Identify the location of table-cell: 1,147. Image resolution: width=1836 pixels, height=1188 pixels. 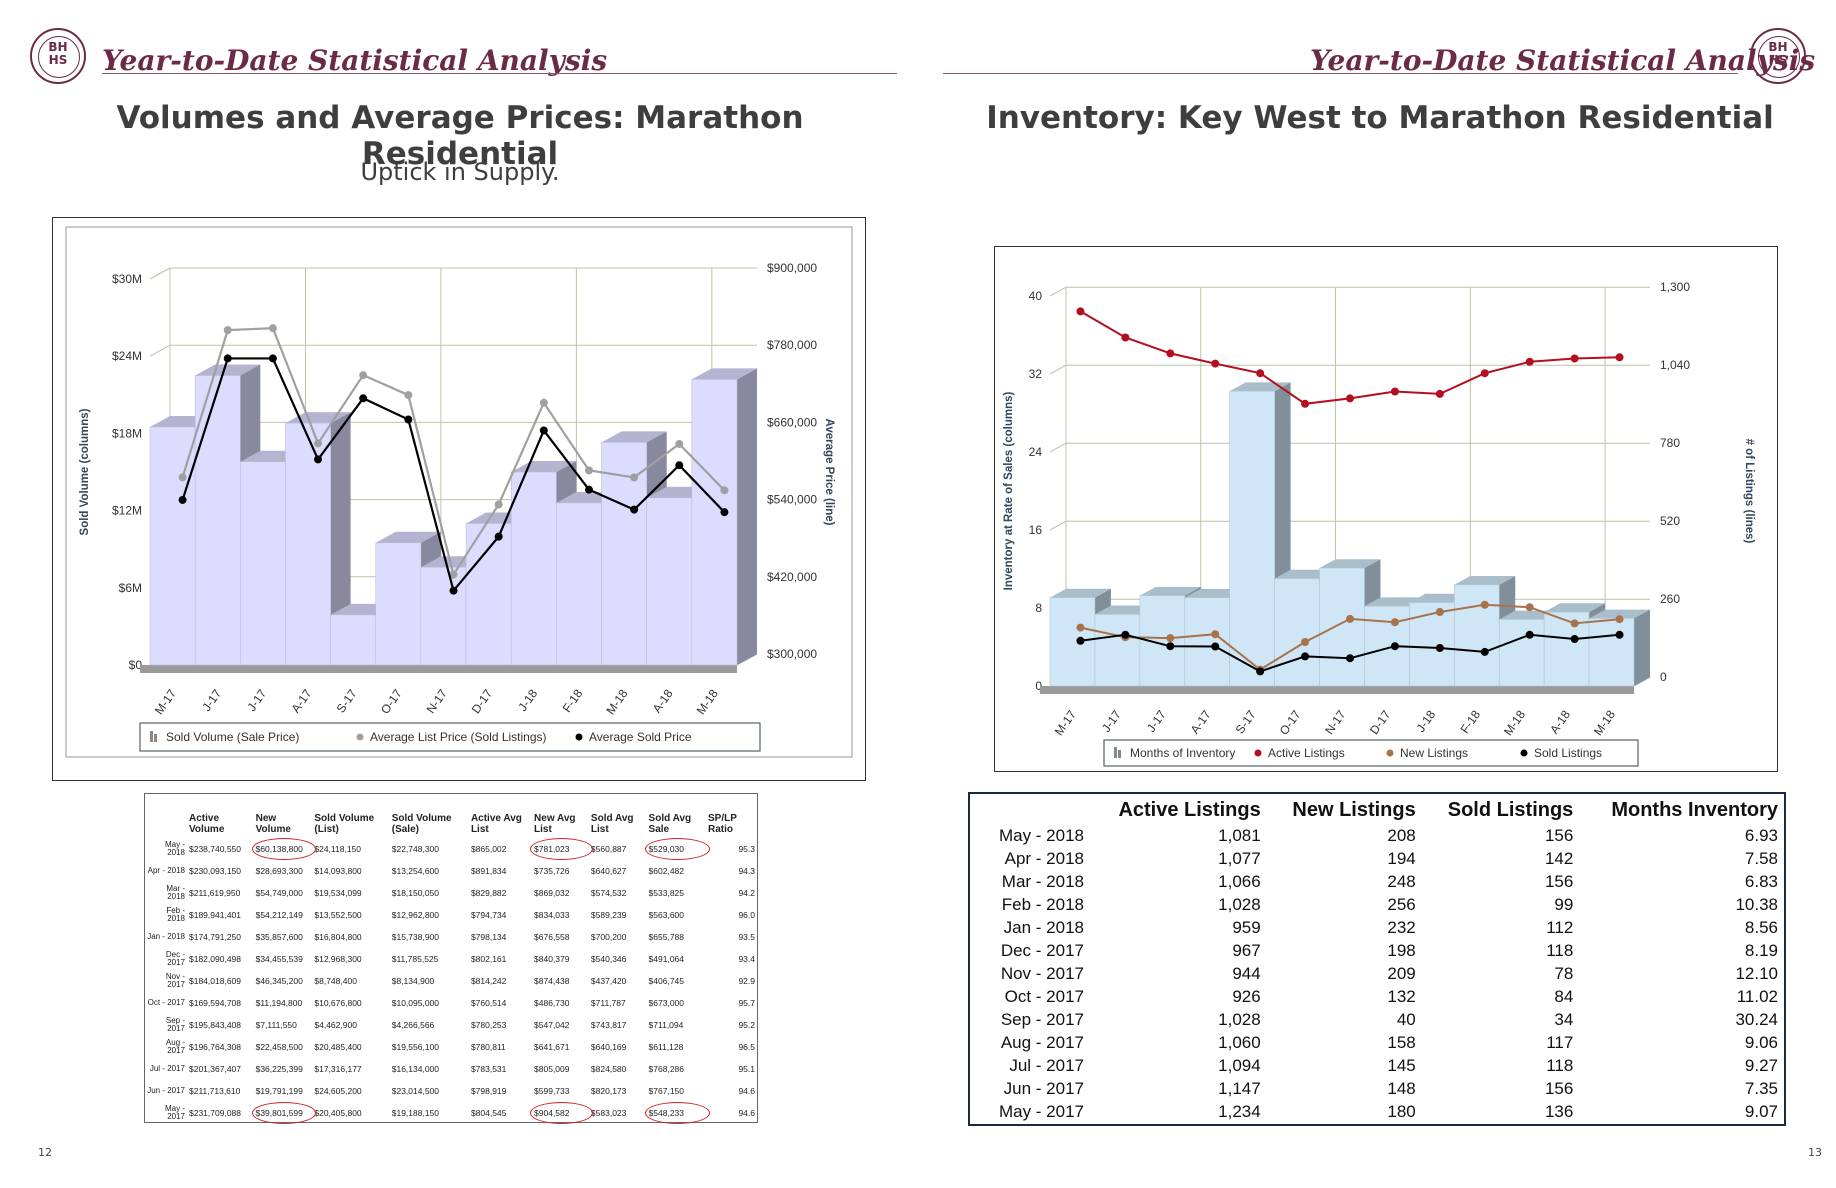
(1239, 1088).